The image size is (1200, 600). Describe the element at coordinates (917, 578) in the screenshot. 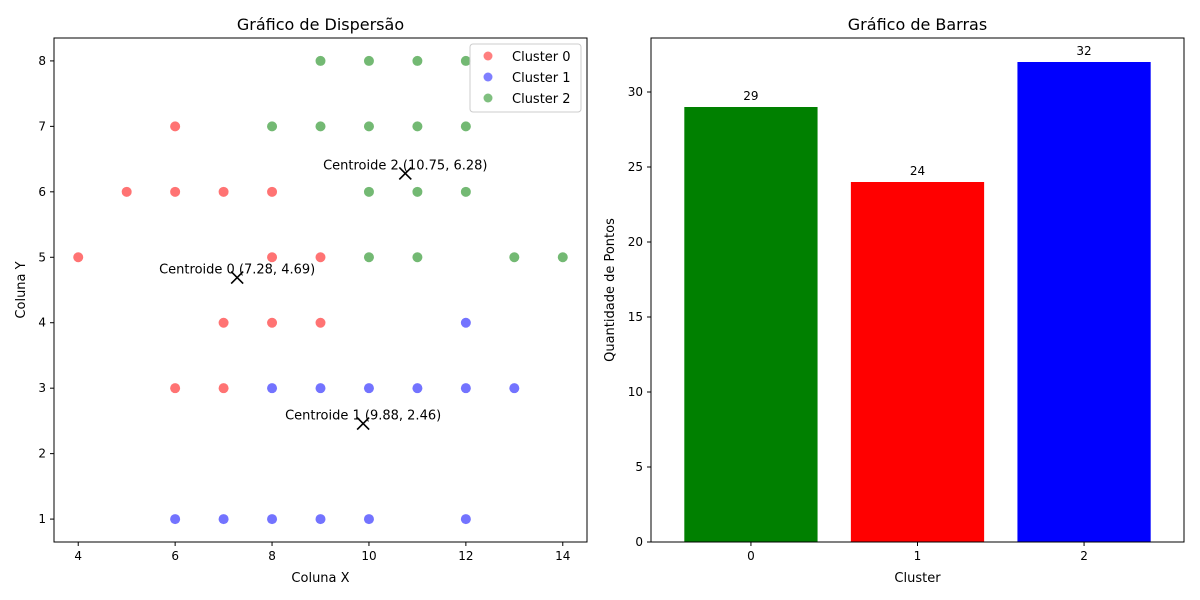

I see `bar-x-label: Cluster` at that location.